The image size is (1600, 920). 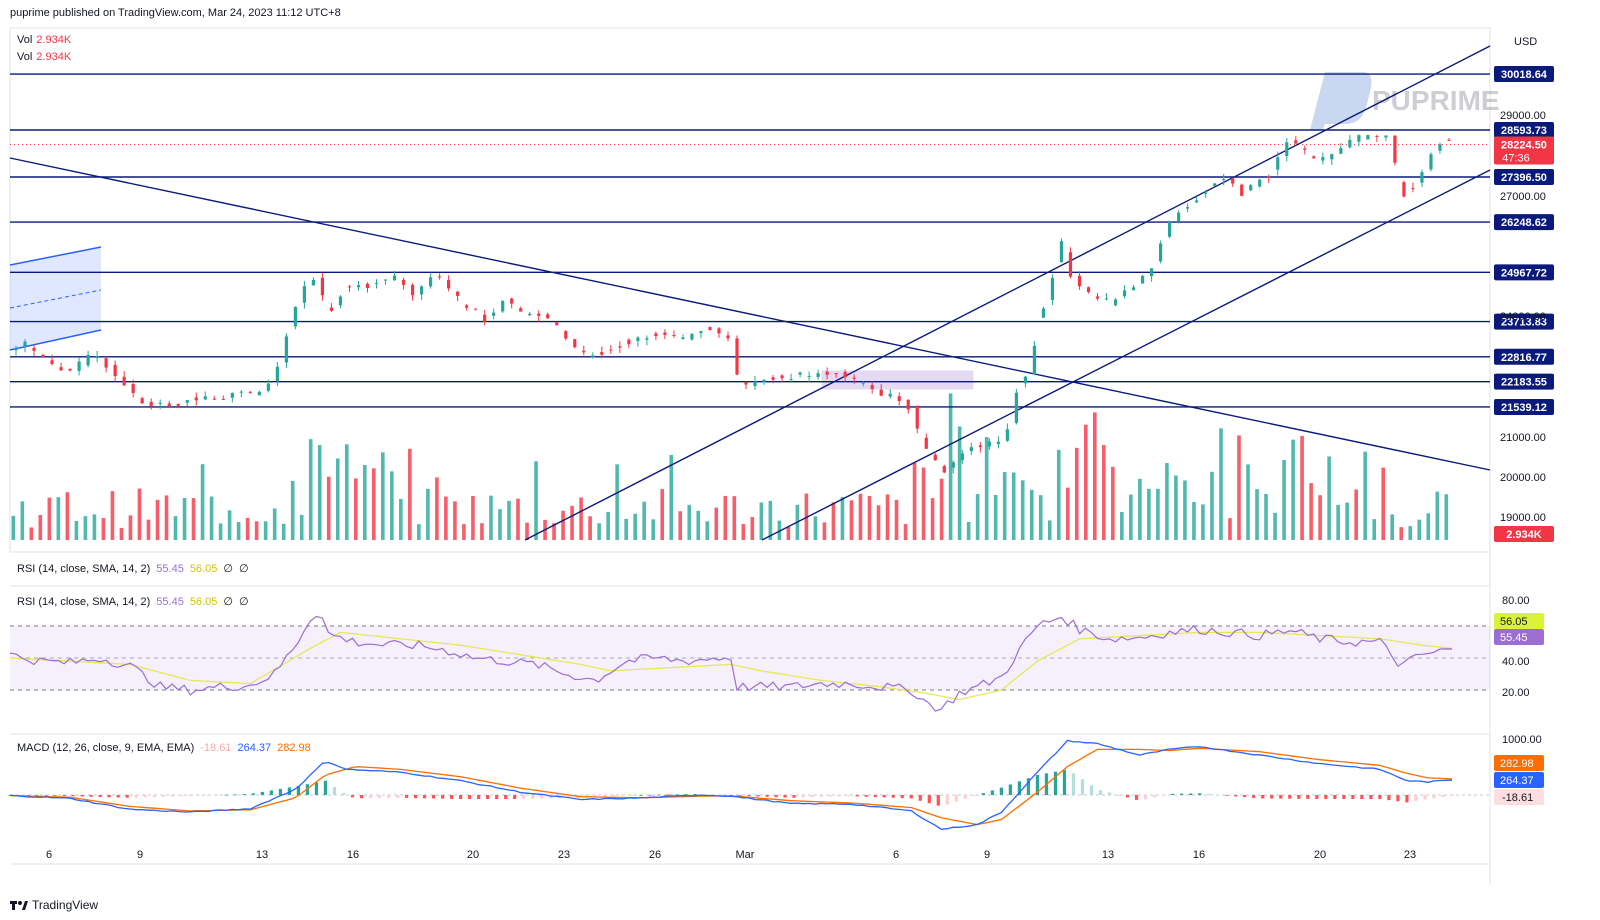 I want to click on rsi-badge-label: 55.45, so click(x=1514, y=638).